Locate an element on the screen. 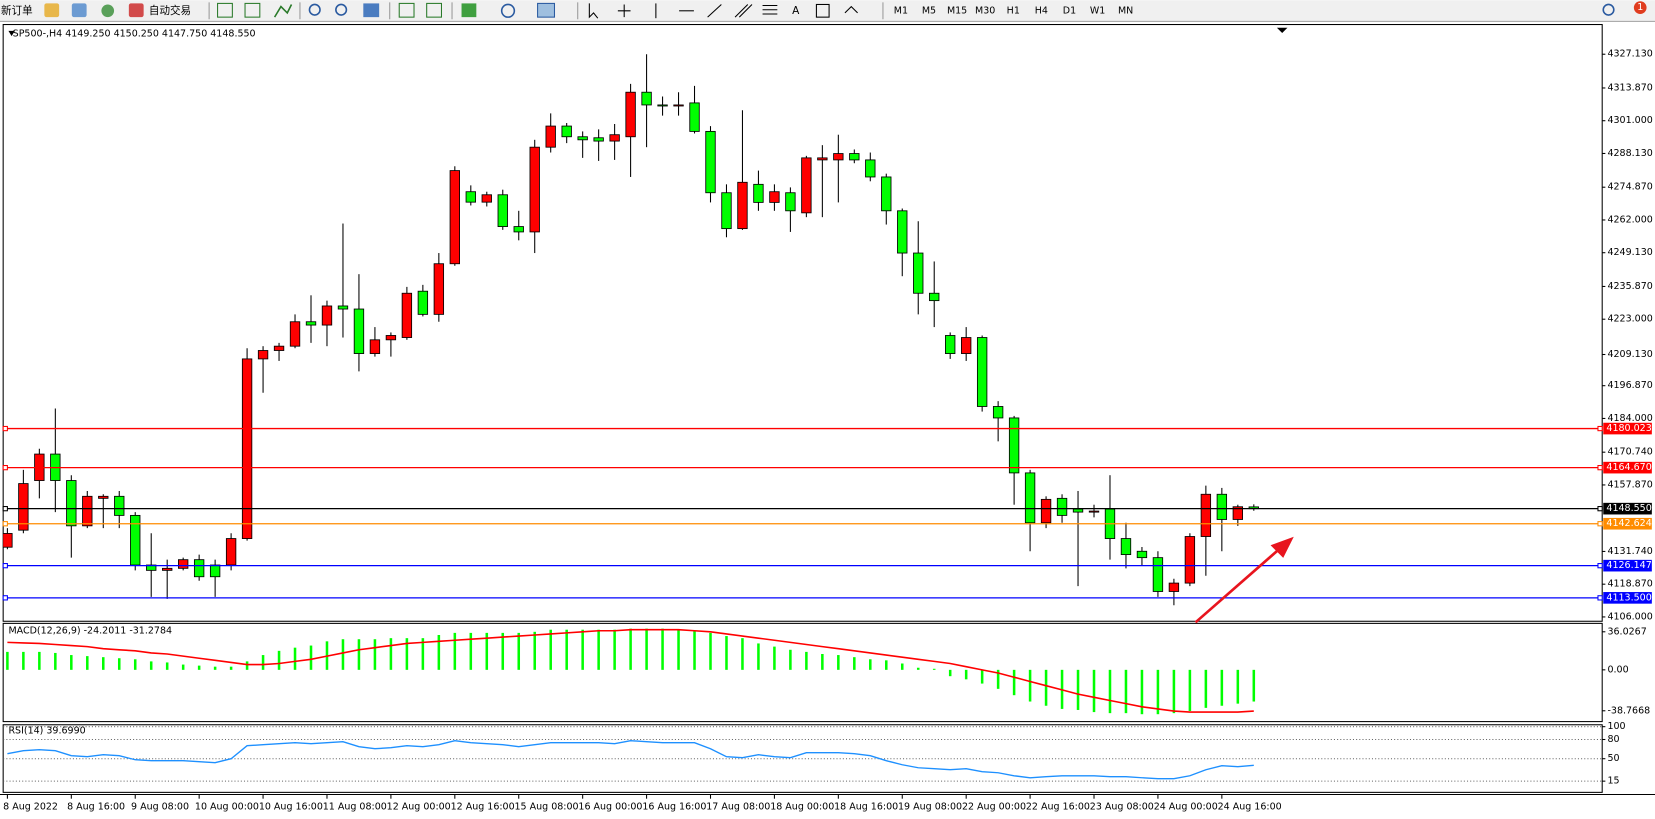 This screenshot has height=819, width=1655. x-tick-label: 19 Aug 08:00 is located at coordinates (930, 807).